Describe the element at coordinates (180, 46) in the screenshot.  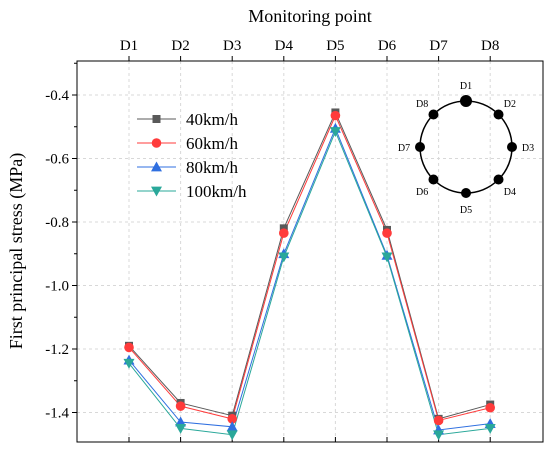
I see `x-tick-label: D2` at that location.